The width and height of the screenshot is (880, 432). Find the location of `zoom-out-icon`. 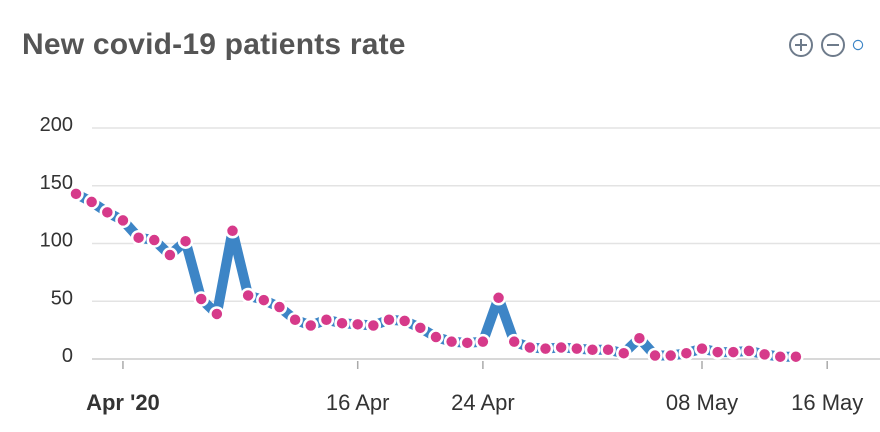

zoom-out-icon is located at coordinates (833, 45).